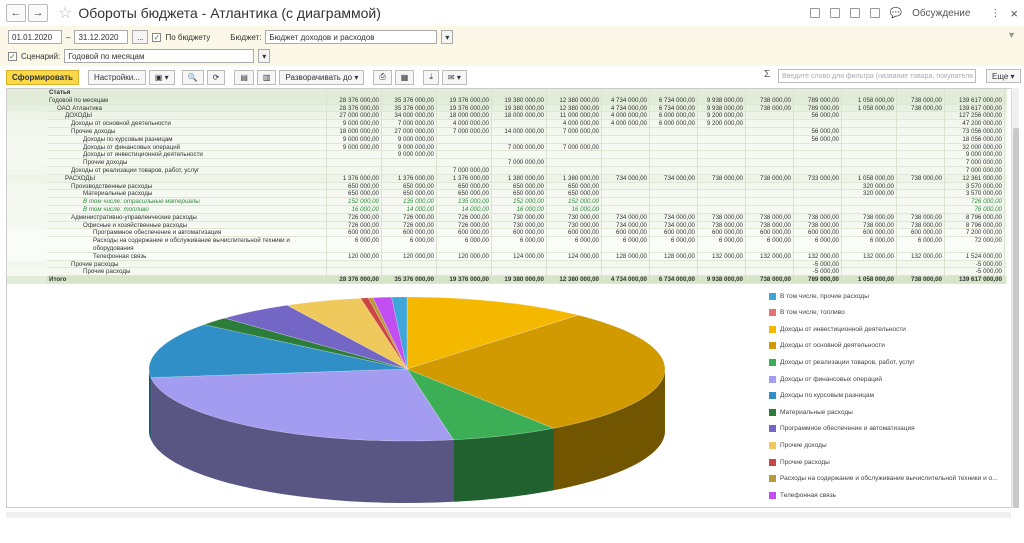 This screenshot has width=1024, height=543. Describe the element at coordinates (1014, 13) in the screenshot. I see `close-icon: ×` at that location.